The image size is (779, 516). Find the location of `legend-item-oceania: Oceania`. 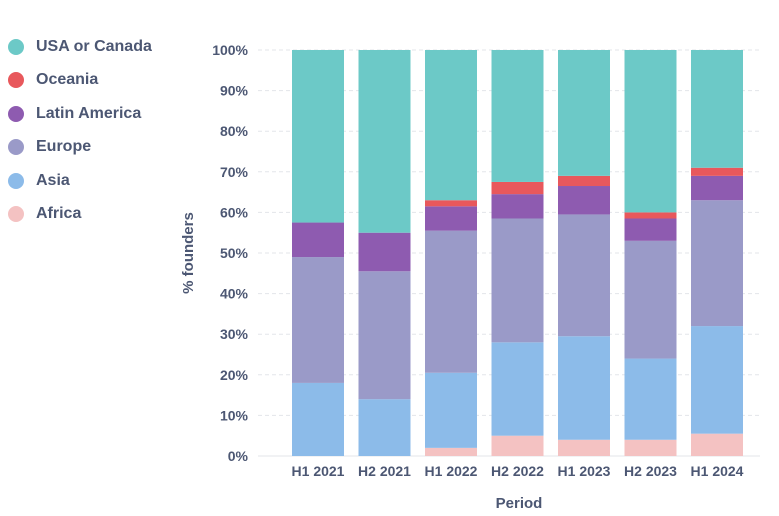

legend-item-oceania: Oceania is located at coordinates (80, 81).